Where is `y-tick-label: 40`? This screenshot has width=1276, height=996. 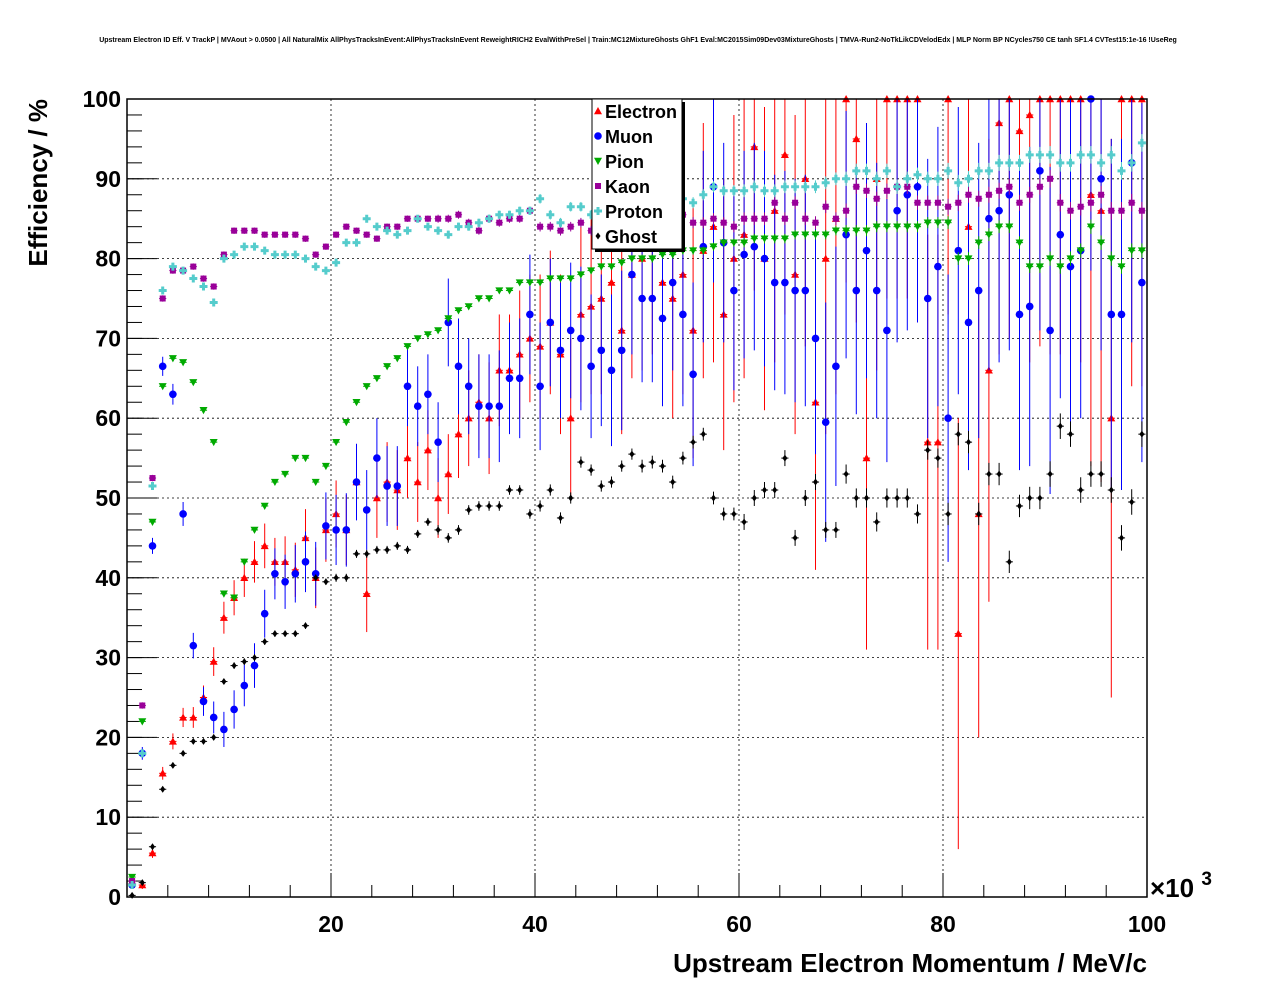 y-tick-label: 40 is located at coordinates (108, 578).